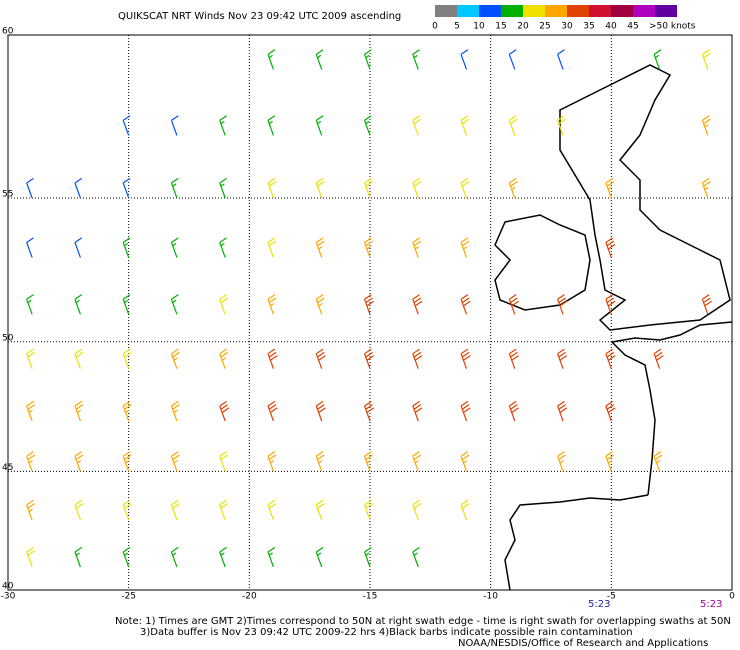 The height and width of the screenshot is (650, 740). I want to click on coastline-spain, so click(576, 542).